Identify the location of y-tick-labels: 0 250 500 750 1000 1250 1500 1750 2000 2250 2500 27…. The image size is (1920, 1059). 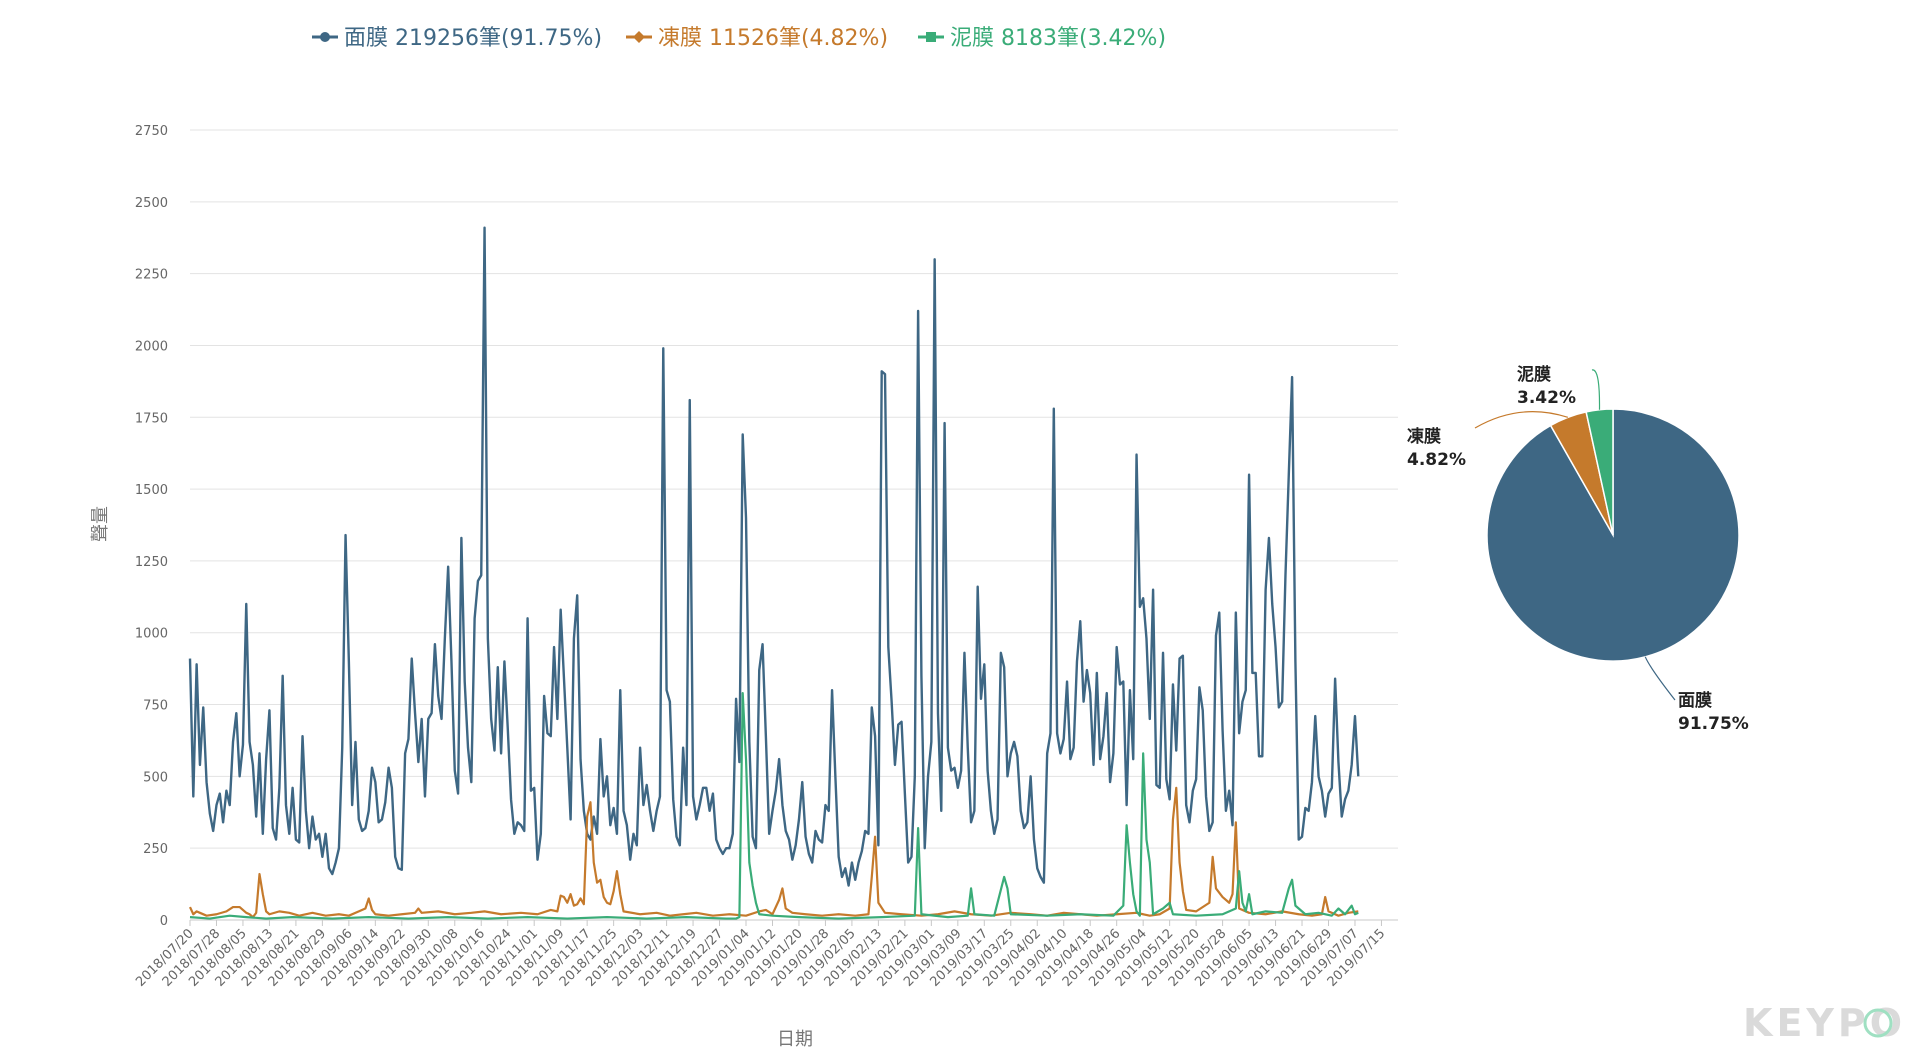
(151, 526).